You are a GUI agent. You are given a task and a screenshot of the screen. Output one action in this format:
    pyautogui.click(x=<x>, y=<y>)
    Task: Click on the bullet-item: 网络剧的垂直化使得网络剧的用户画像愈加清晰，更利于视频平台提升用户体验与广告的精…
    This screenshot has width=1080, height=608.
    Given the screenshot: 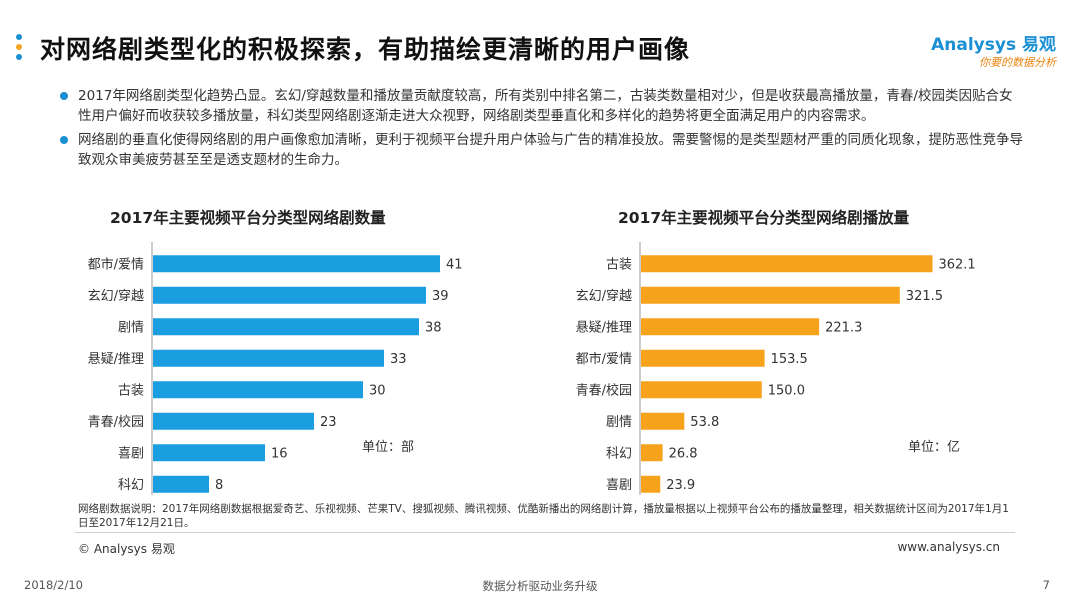 What is the action you would take?
    pyautogui.click(x=542, y=150)
    